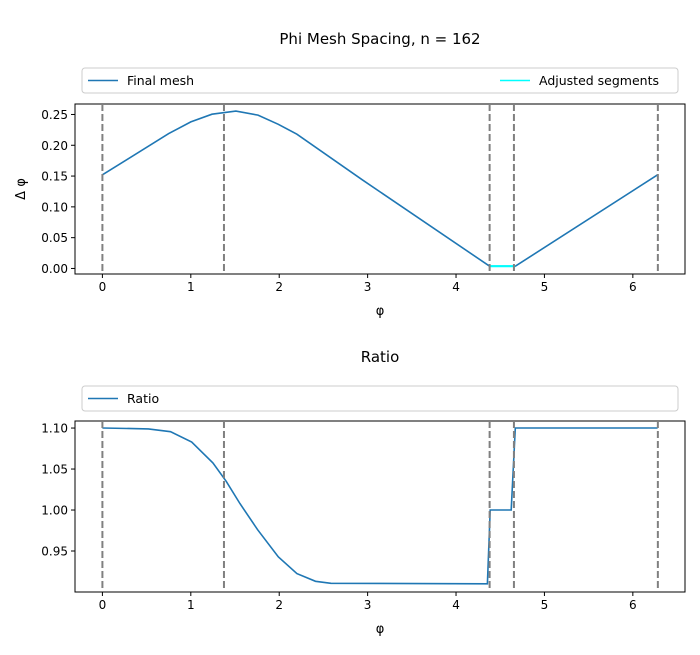 This screenshot has width=700, height=655. What do you see at coordinates (54, 269) in the screenshot?
I see `y-tick-label: 0.00` at bounding box center [54, 269].